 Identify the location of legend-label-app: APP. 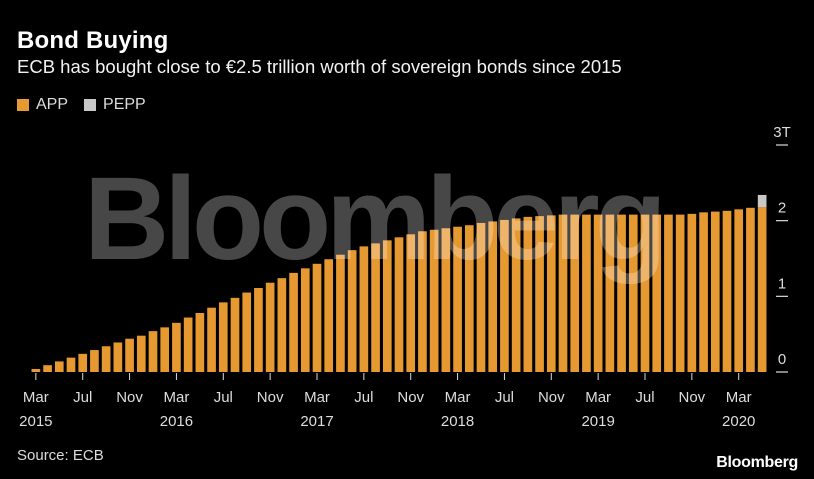
(52, 104).